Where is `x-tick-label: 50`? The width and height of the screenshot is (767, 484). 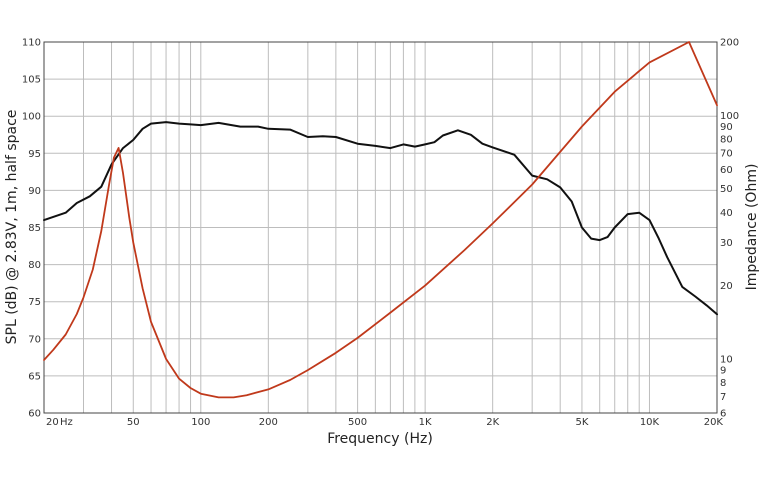
x-tick-label: 50 is located at coordinates (133, 422).